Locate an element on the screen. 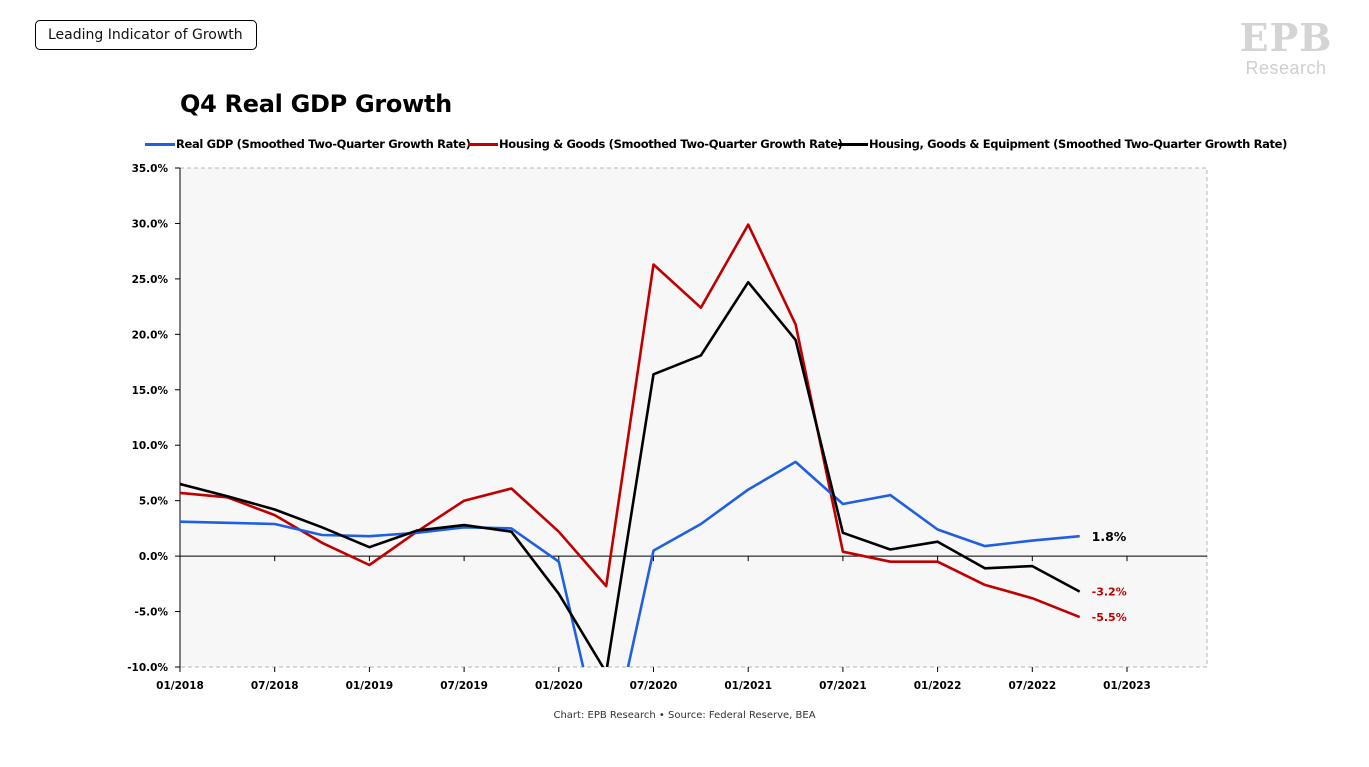 The width and height of the screenshot is (1369, 767). y-tick-label: 0.0% is located at coordinates (154, 557).